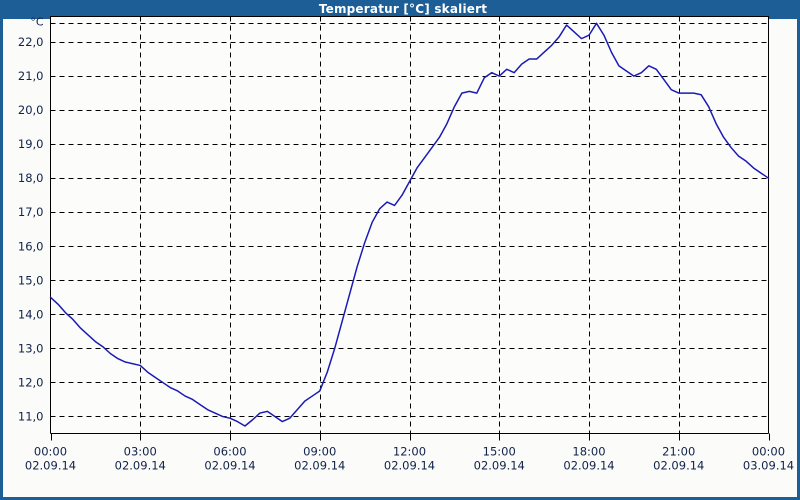 The image size is (800, 500). I want to click on y-tick-label: 15,0, so click(31, 280).